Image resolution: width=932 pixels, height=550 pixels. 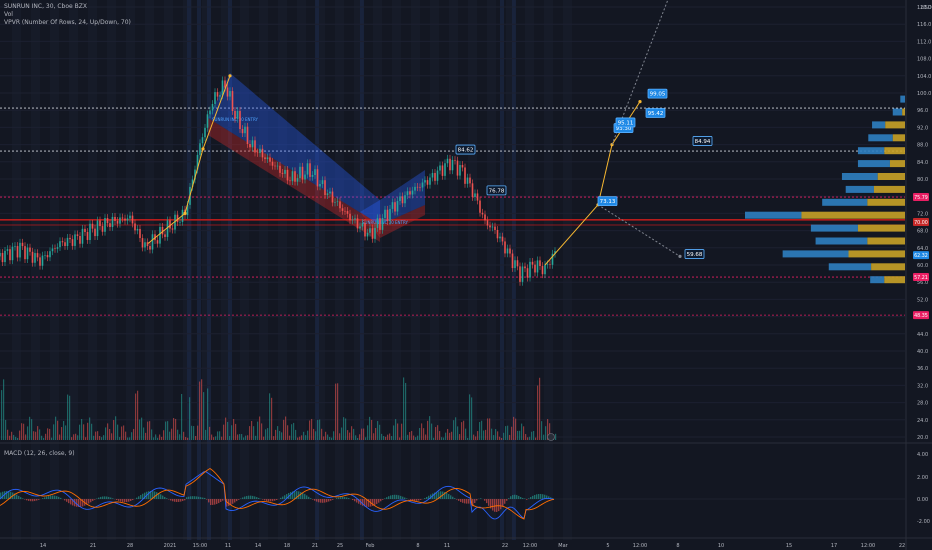 What do you see at coordinates (921, 255) in the screenshot?
I see `axis-badge` at bounding box center [921, 255].